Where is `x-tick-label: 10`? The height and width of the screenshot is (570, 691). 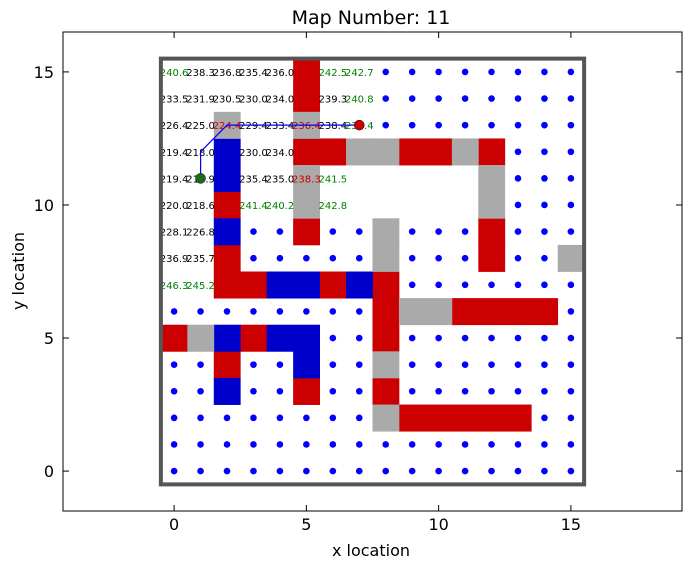 x-tick-label: 10 is located at coordinates (438, 524).